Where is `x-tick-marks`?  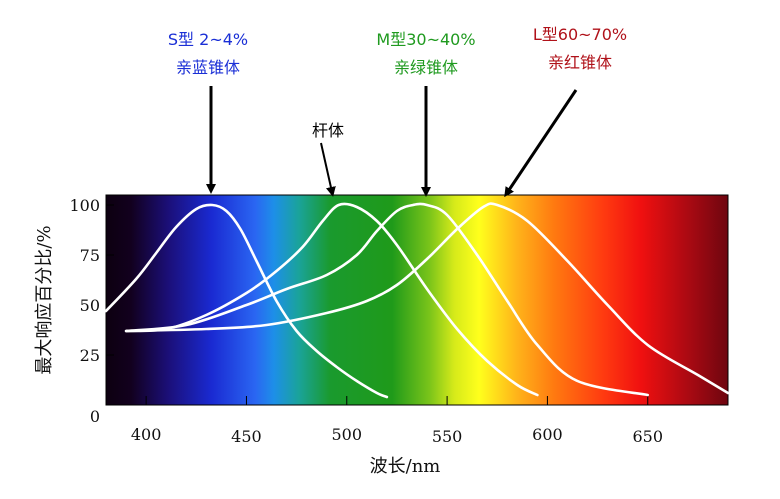
x-tick-marks is located at coordinates (397, 400).